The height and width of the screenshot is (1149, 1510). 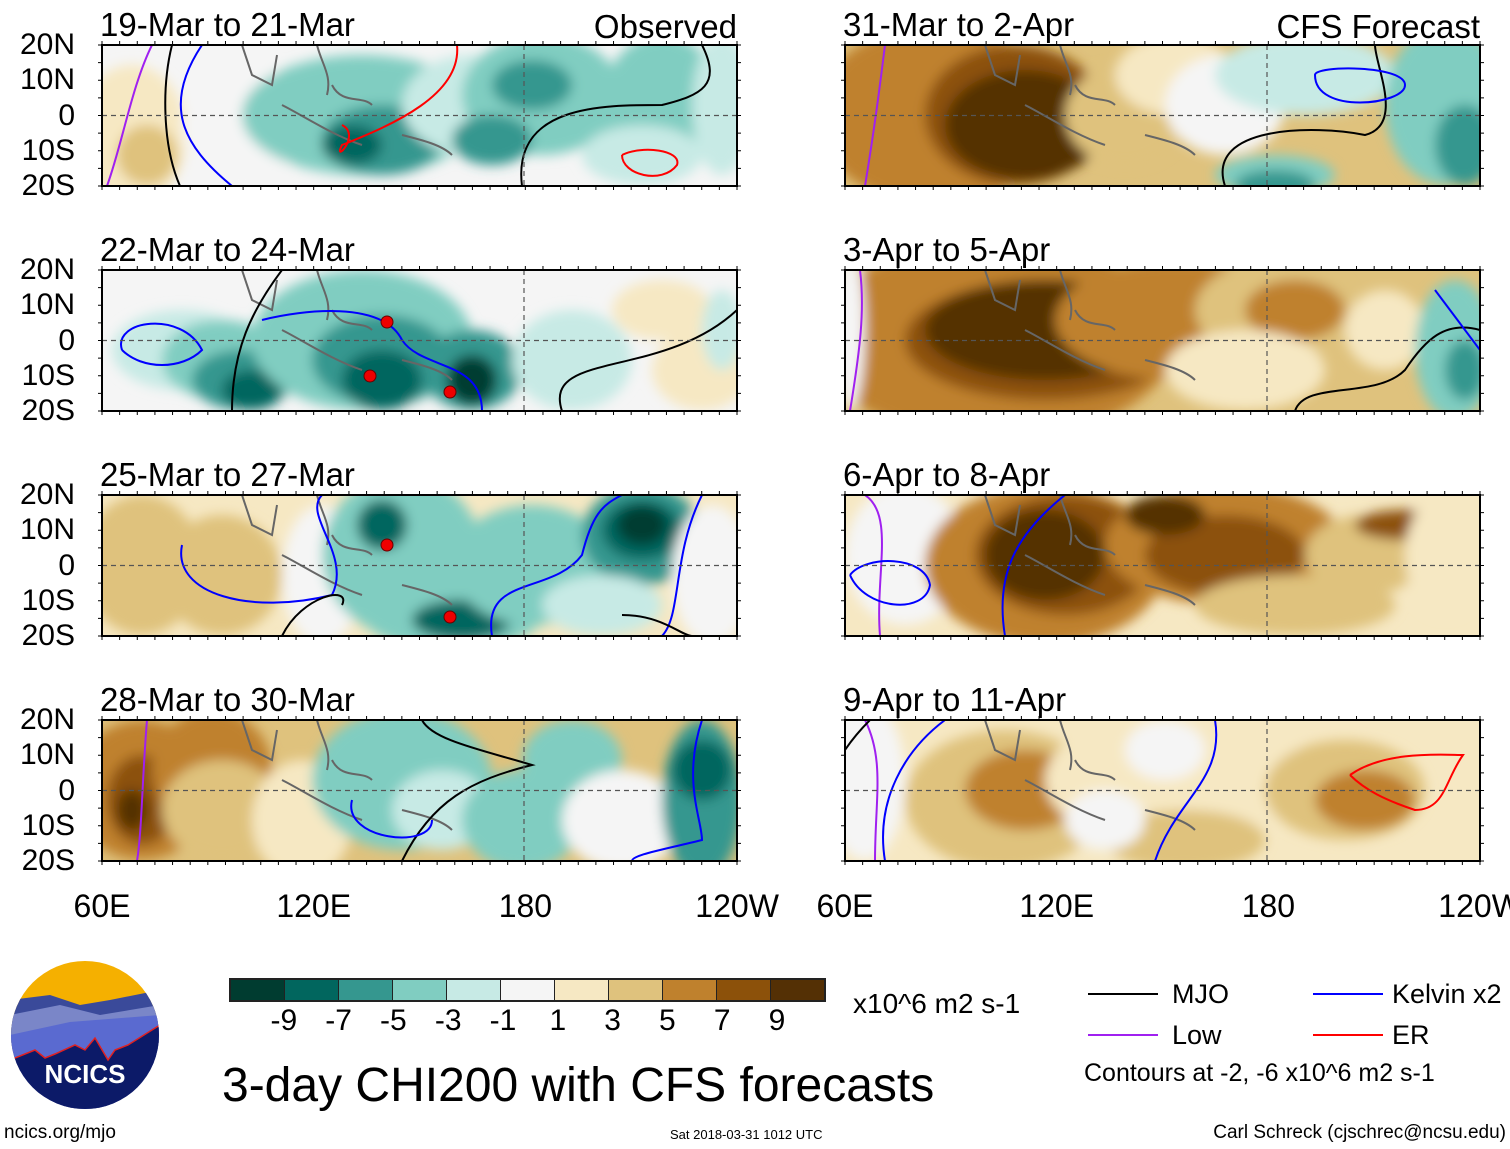 I want to click on footer-timestamp: Sat 2018-03-31 1012 UTC, so click(x=746, y=1134).